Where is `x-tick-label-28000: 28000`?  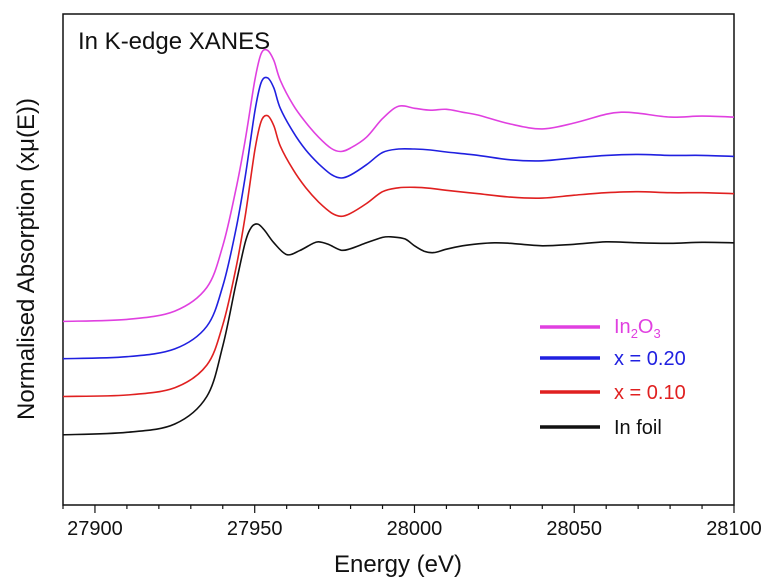
x-tick-label-28000: 28000 is located at coordinates (415, 529).